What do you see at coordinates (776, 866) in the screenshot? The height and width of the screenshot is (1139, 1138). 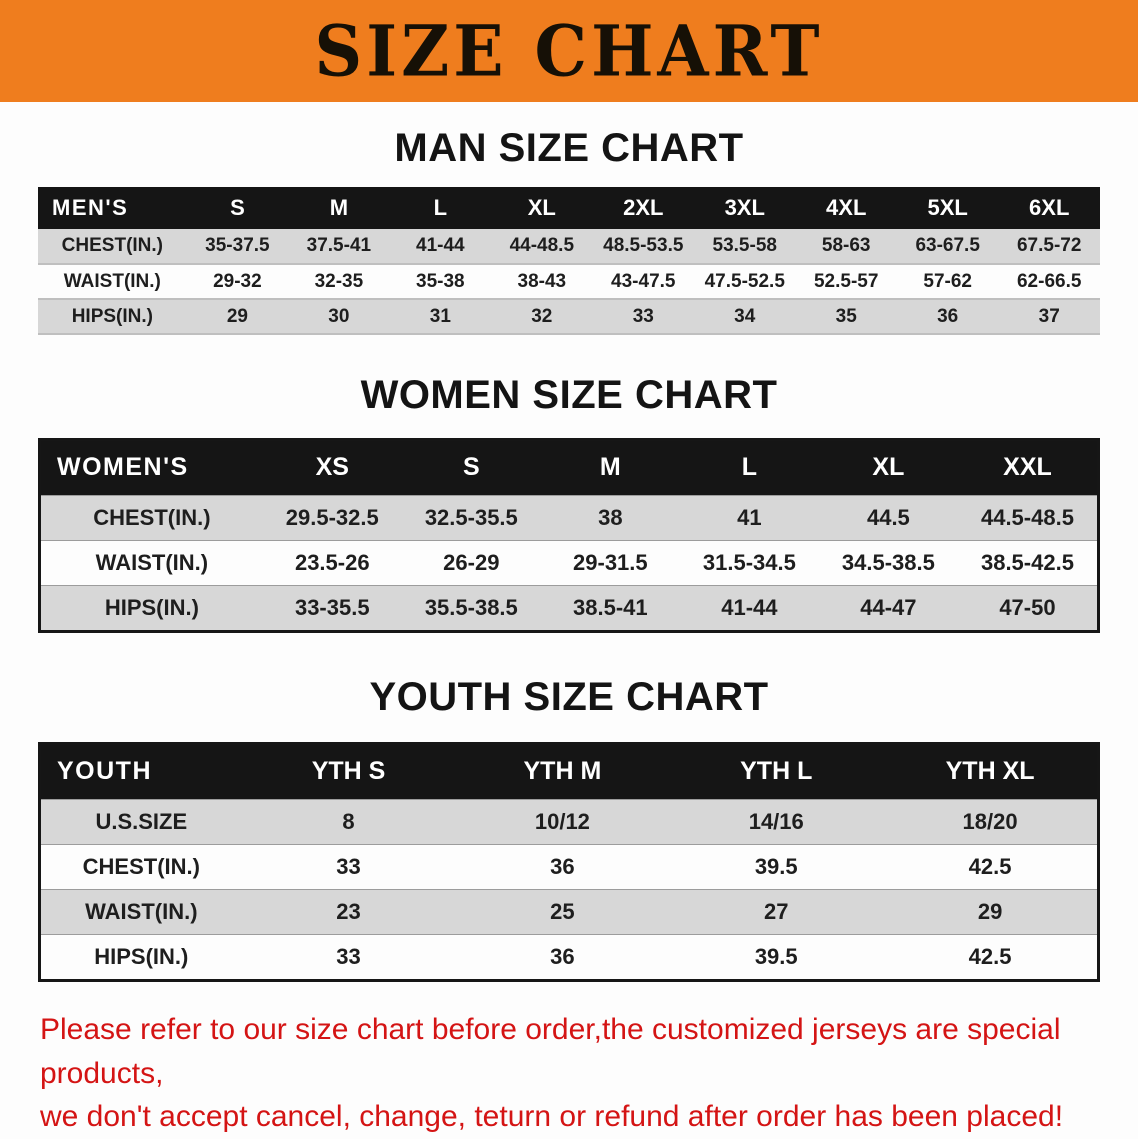 I see `youth-cell-1-2: 39.5` at bounding box center [776, 866].